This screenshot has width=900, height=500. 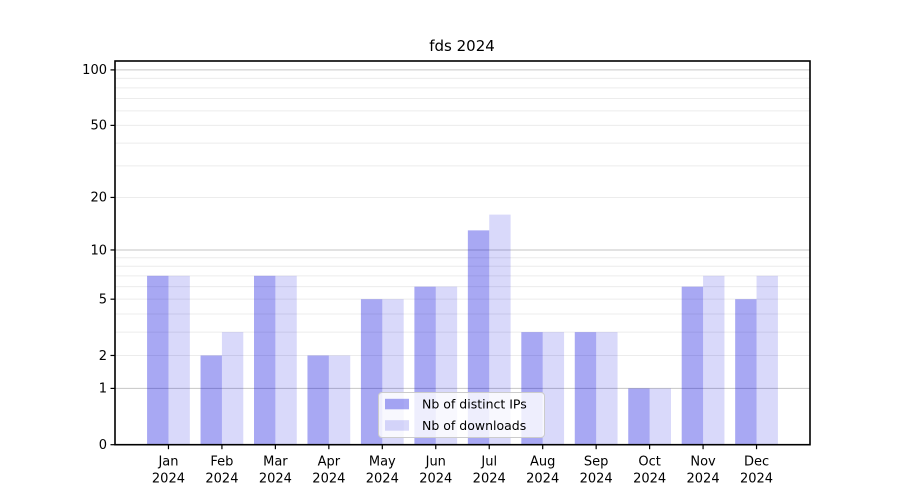 What do you see at coordinates (275, 462) in the screenshot?
I see `x-tick-label-month: Mar` at bounding box center [275, 462].